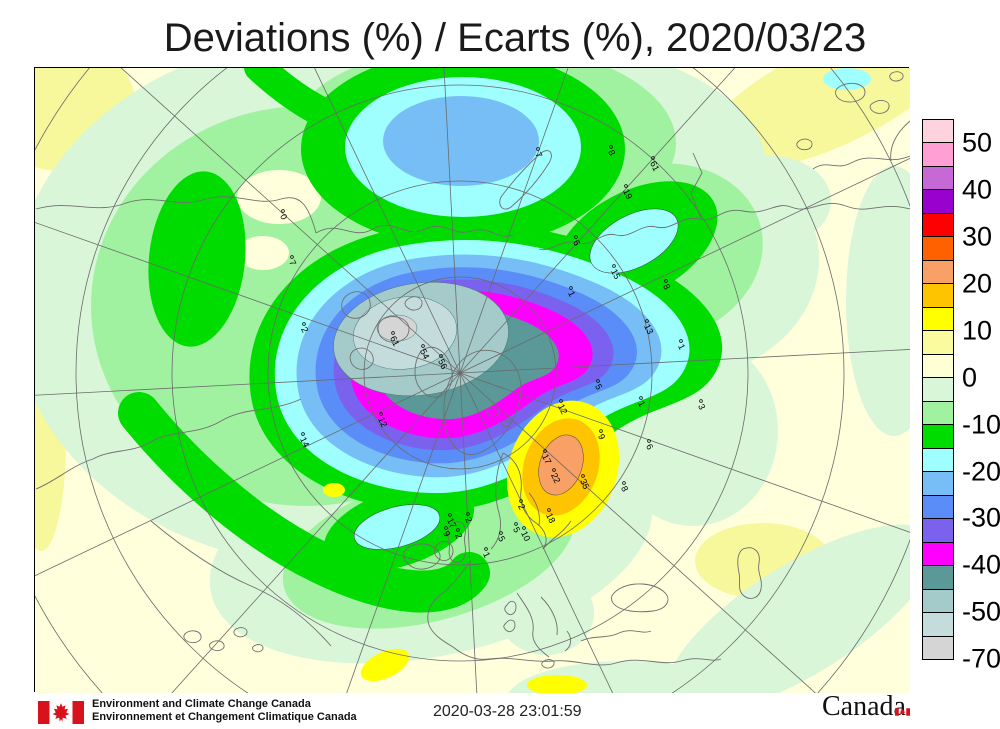  Describe the element at coordinates (627, 193) in the screenshot. I see `station-value: 19` at that location.